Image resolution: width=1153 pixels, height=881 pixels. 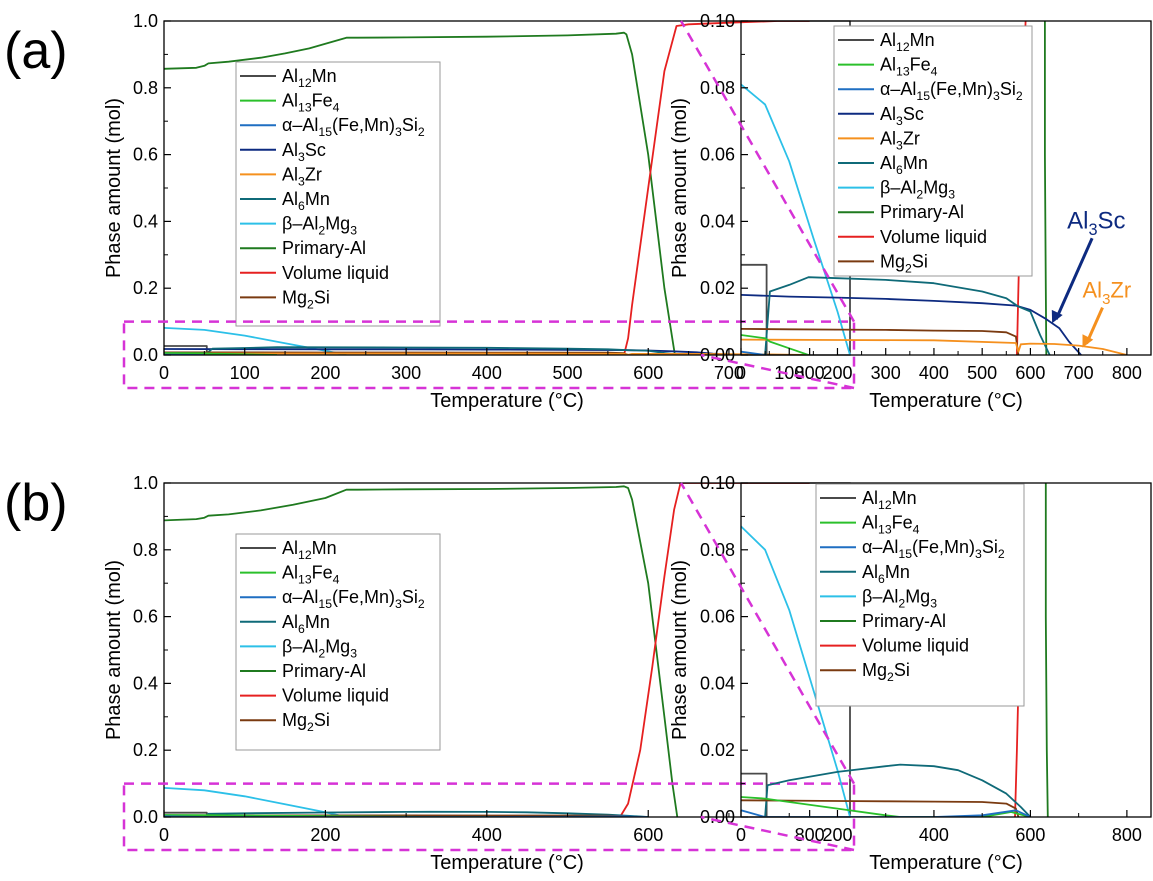 What do you see at coordinates (145, 683) in the screenshot?
I see `y-tick-label: 0.4` at bounding box center [145, 683].